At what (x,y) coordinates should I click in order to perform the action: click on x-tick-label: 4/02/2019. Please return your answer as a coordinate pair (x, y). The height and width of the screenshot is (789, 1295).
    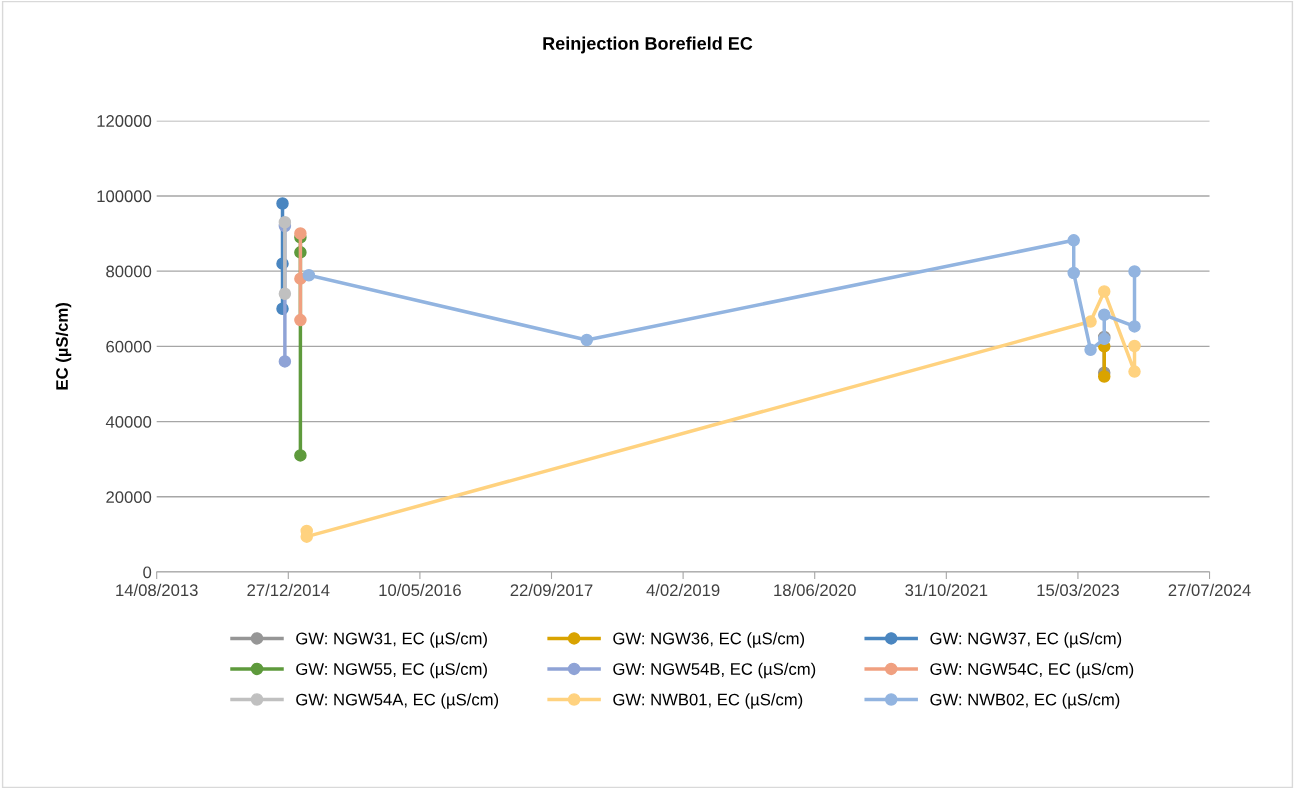
    Looking at the image, I should click on (683, 590).